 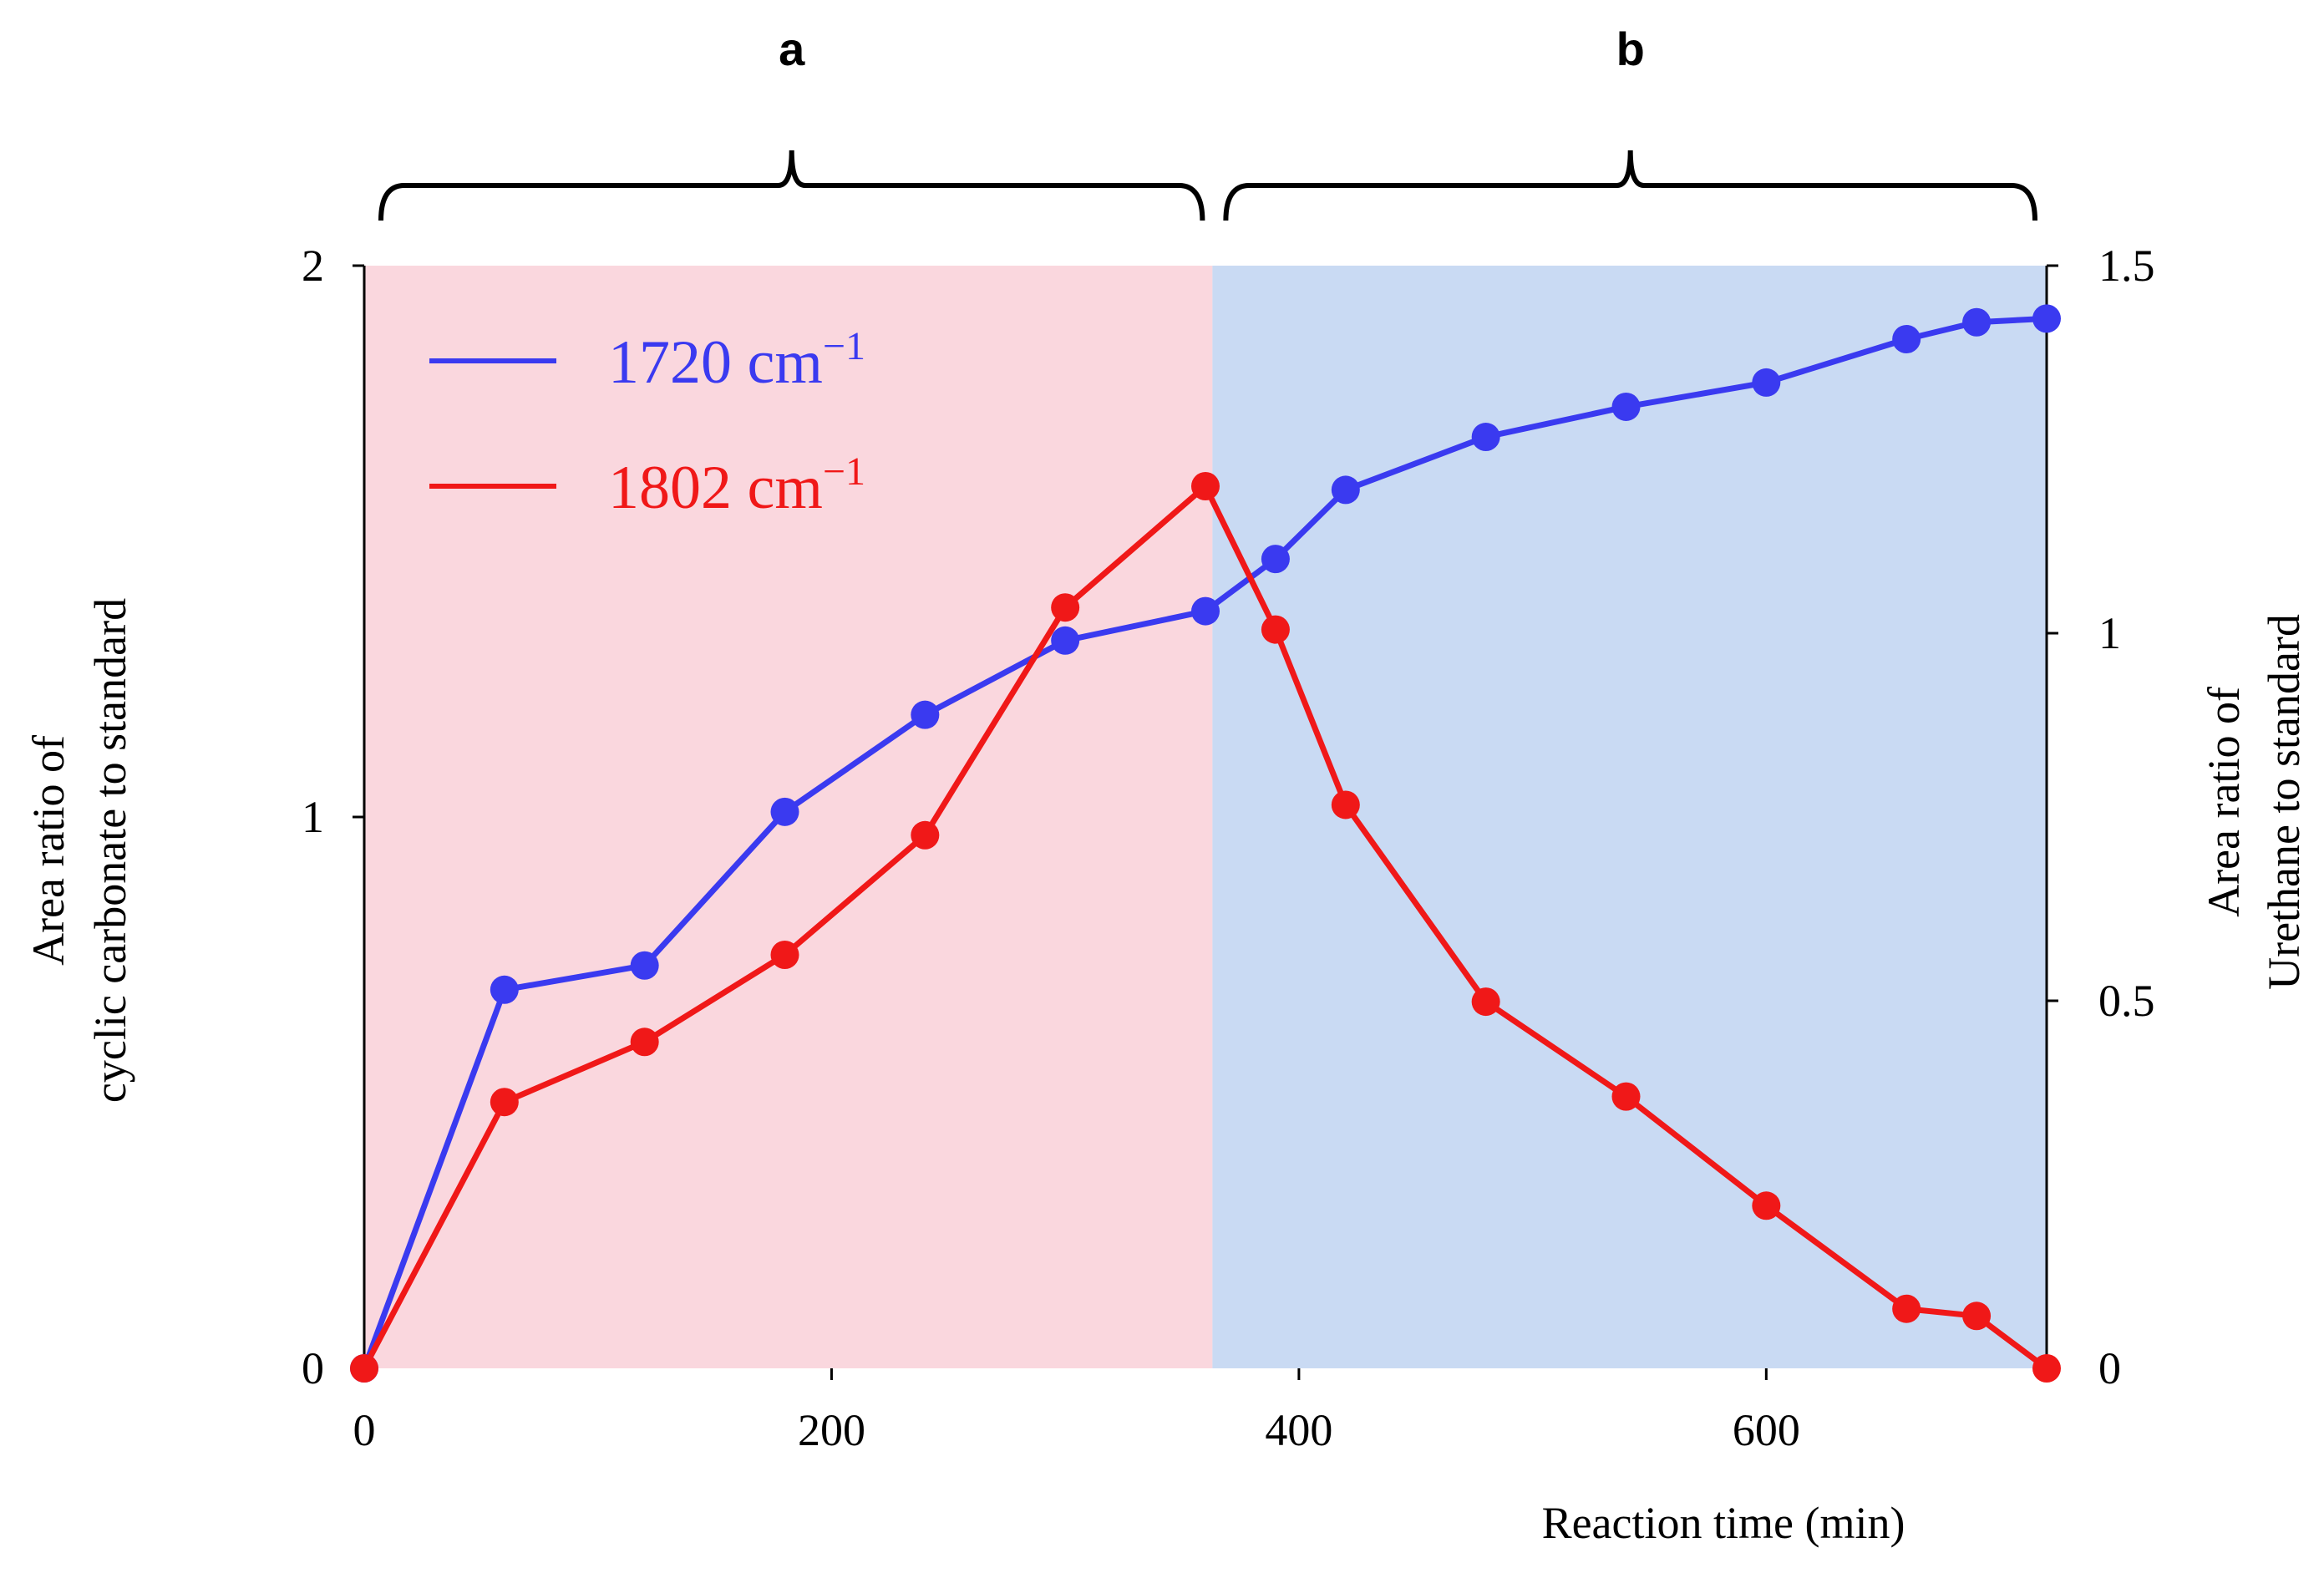 What do you see at coordinates (313, 1368) in the screenshot?
I see `y-left-tick-label: 0` at bounding box center [313, 1368].